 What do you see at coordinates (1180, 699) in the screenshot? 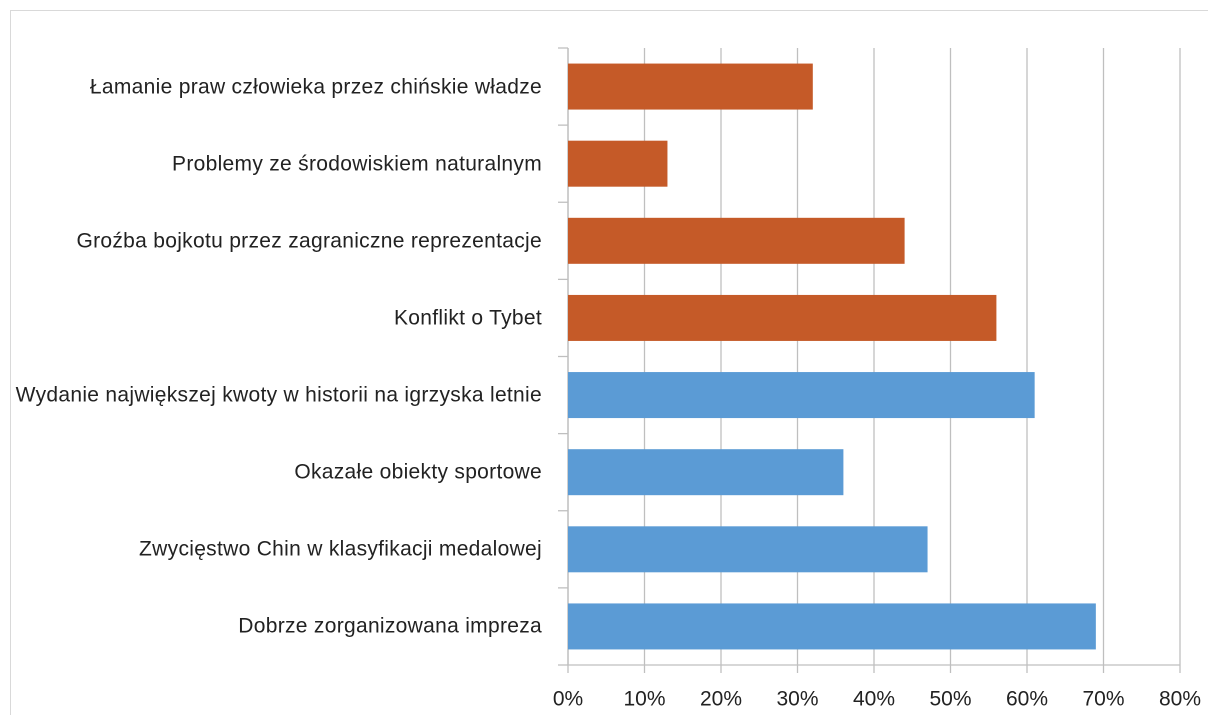
I see `x-tick-label: 80%` at bounding box center [1180, 699].